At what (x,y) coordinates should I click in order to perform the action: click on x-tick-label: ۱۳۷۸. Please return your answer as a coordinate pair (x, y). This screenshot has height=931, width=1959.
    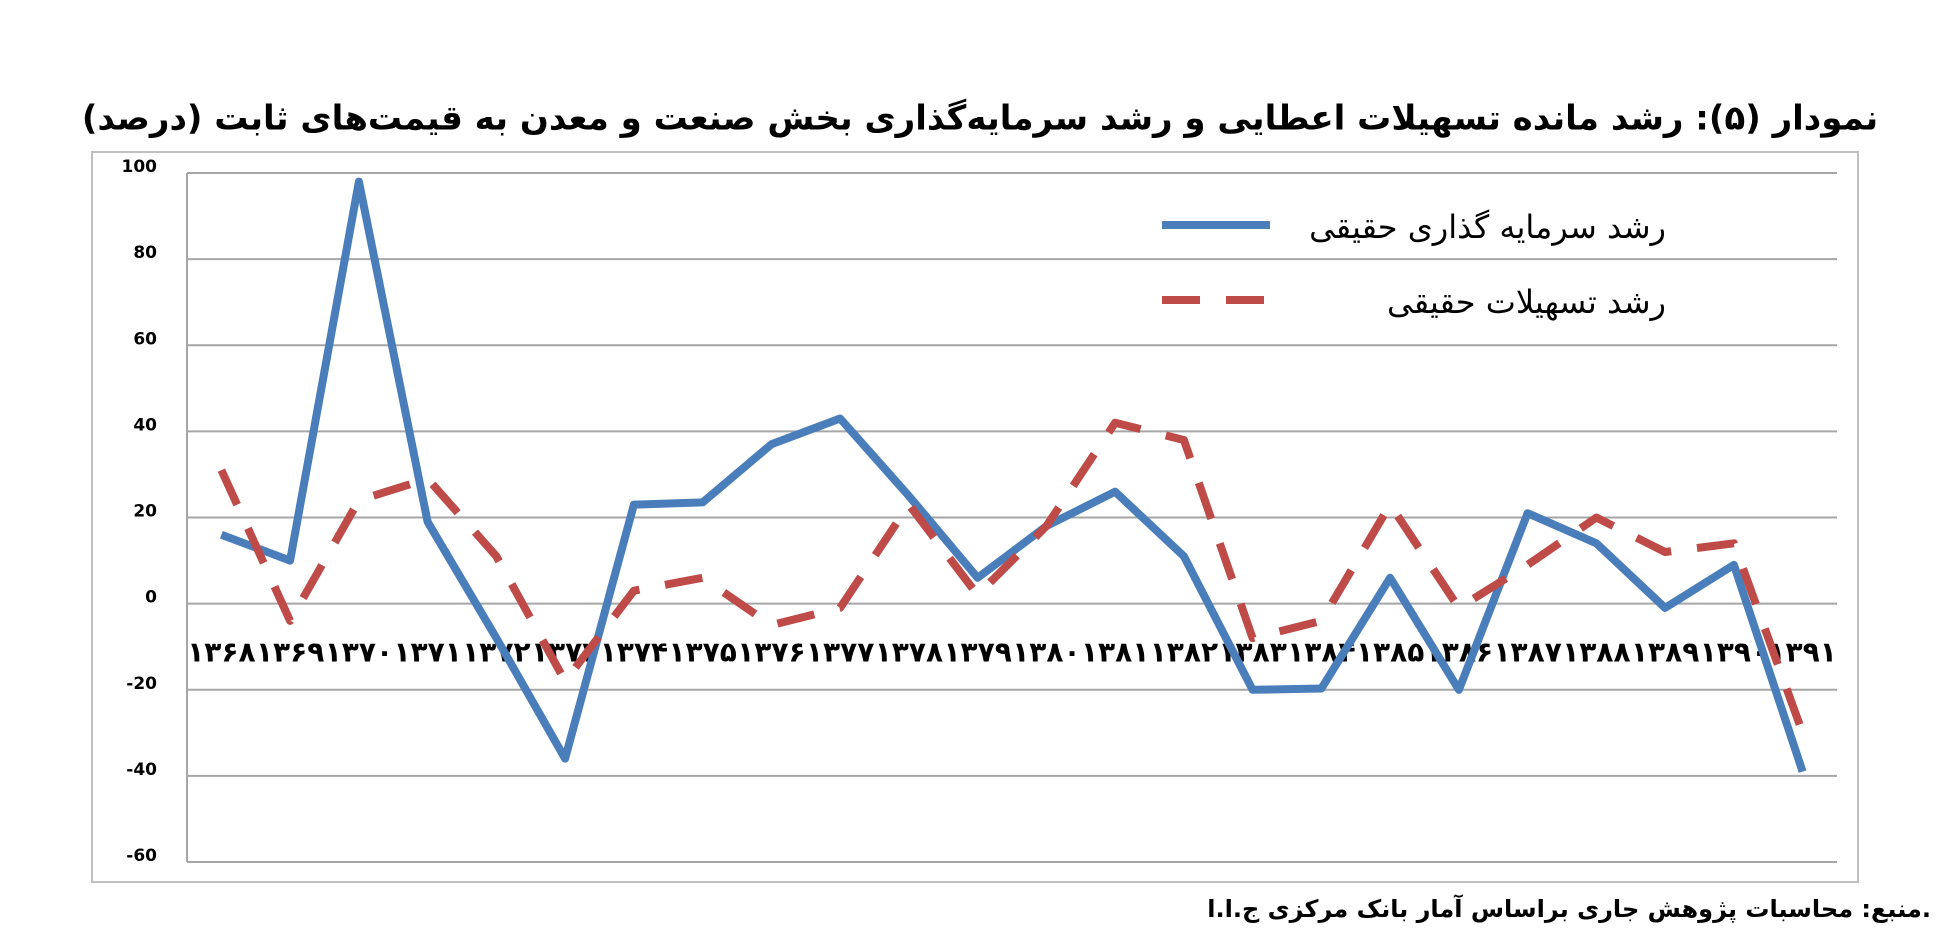
    Looking at the image, I should click on (909, 652).